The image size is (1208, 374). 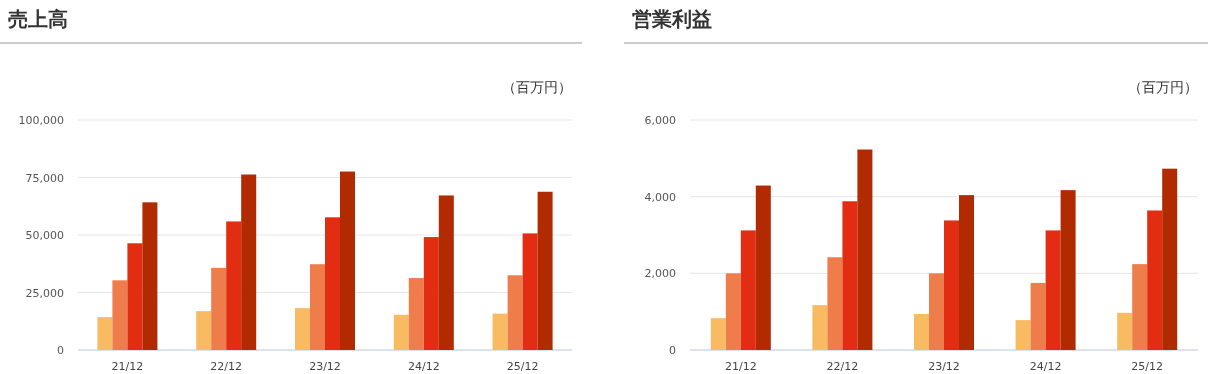 What do you see at coordinates (44, 178) in the screenshot?
I see `y-tick-label: 75,000` at bounding box center [44, 178].